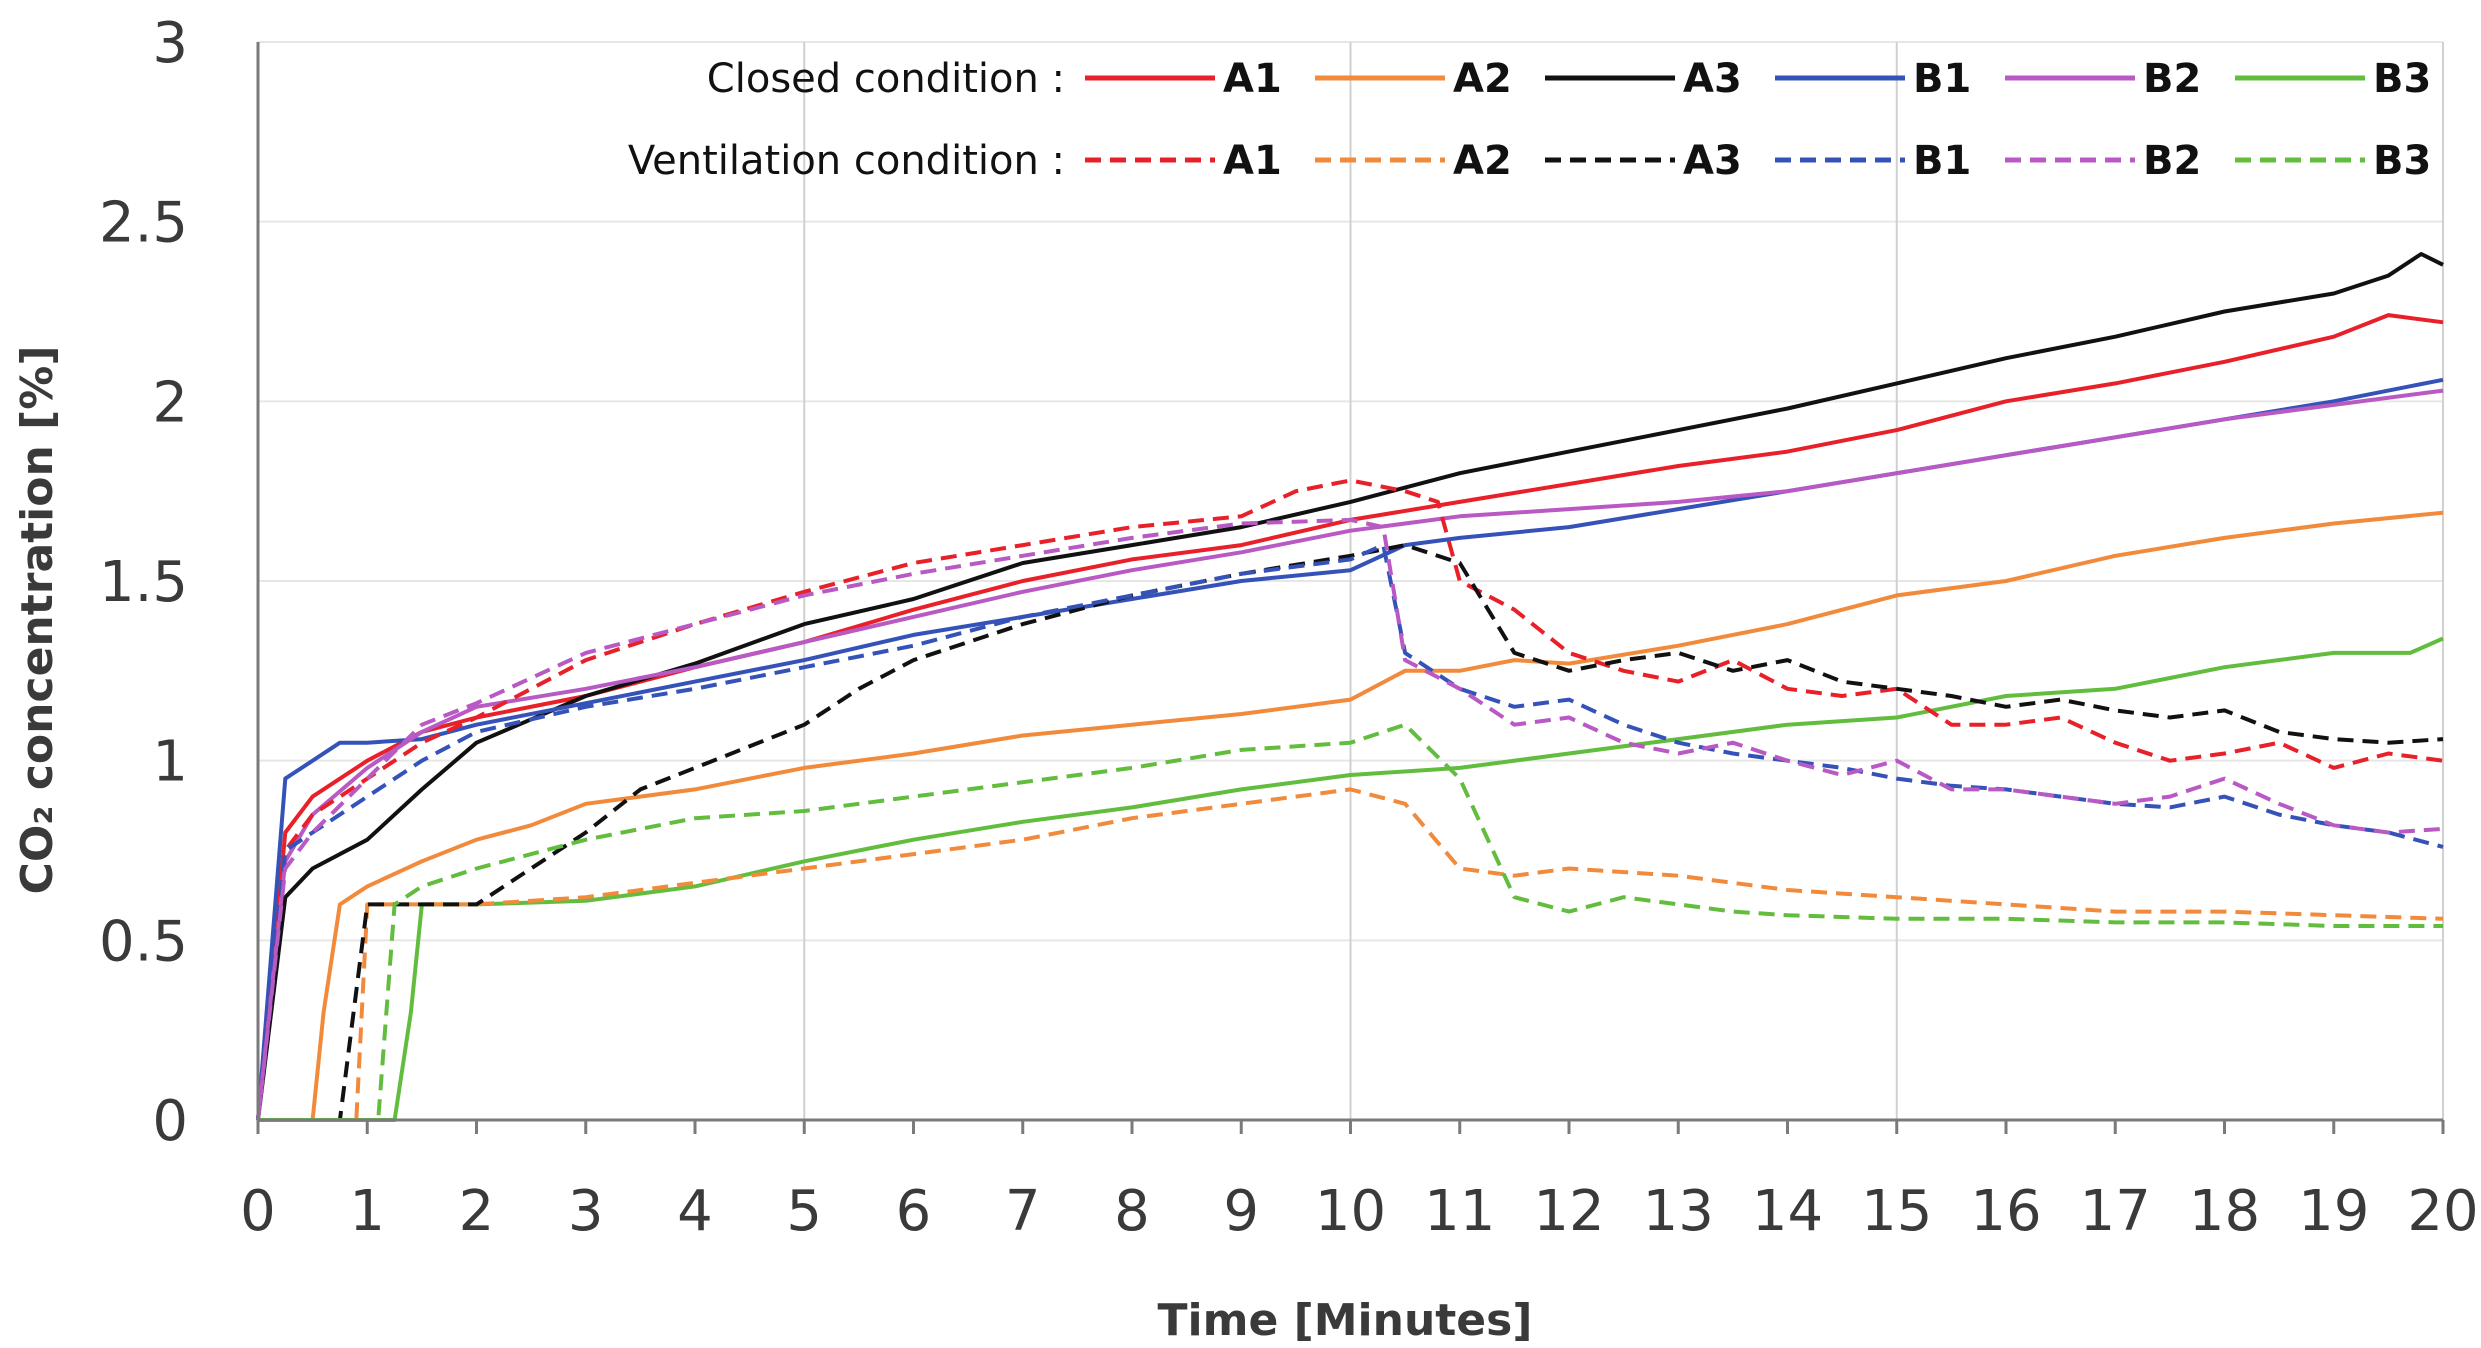  What do you see at coordinates (886, 79) in the screenshot?
I see `legend-group-label: Closed condition :` at bounding box center [886, 79].